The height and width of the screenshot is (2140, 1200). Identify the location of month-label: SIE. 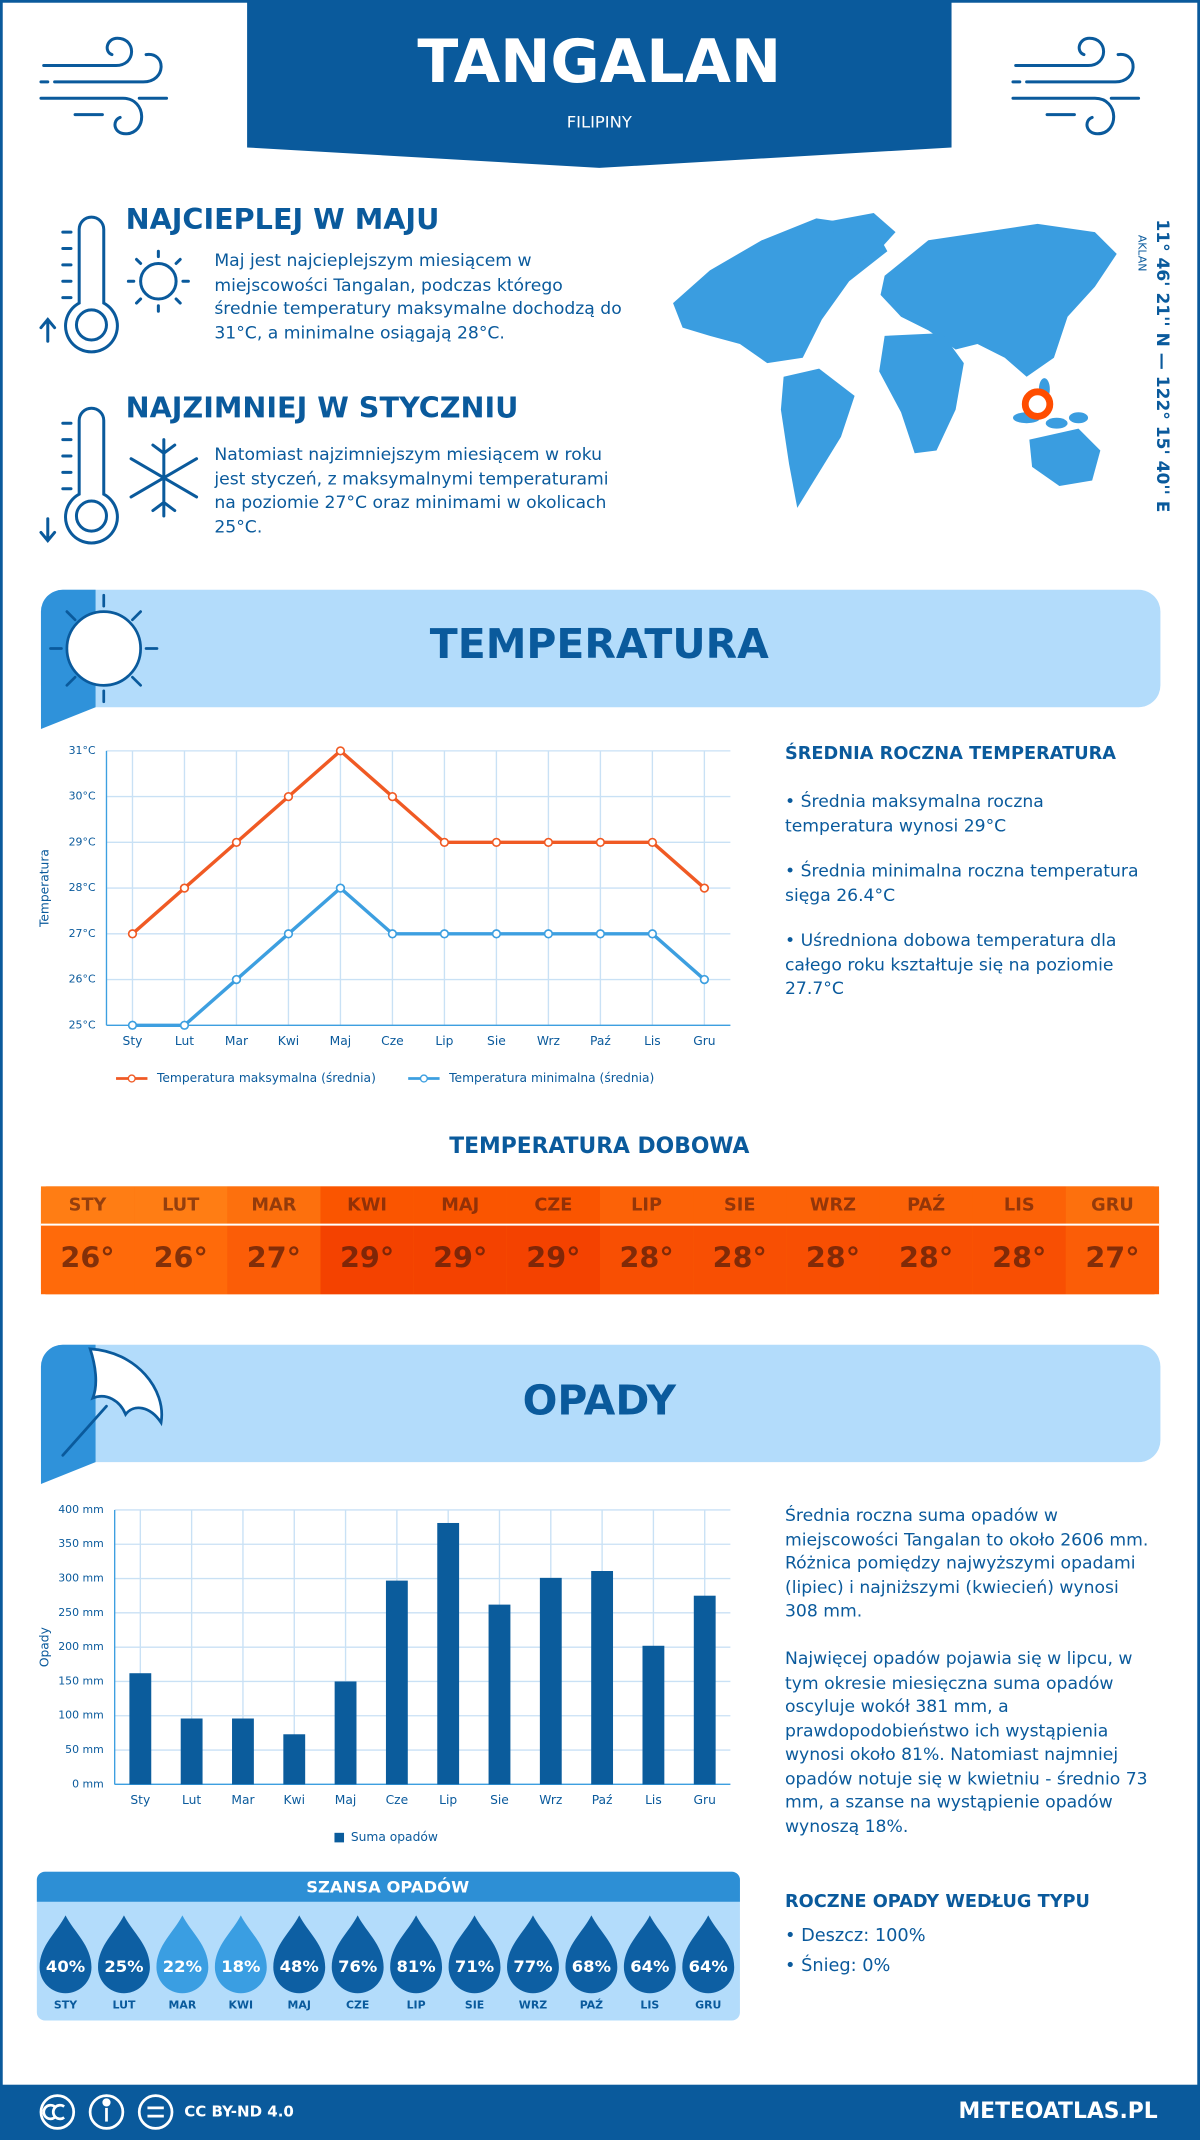
(739, 1205).